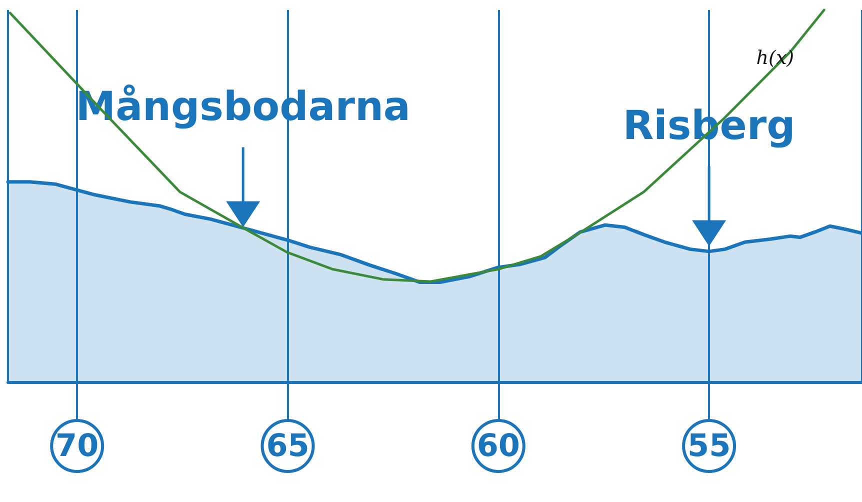 Image resolution: width=862 pixels, height=502 pixels. Describe the element at coordinates (498, 446) in the screenshot. I see `x-tick-label: 60` at that location.